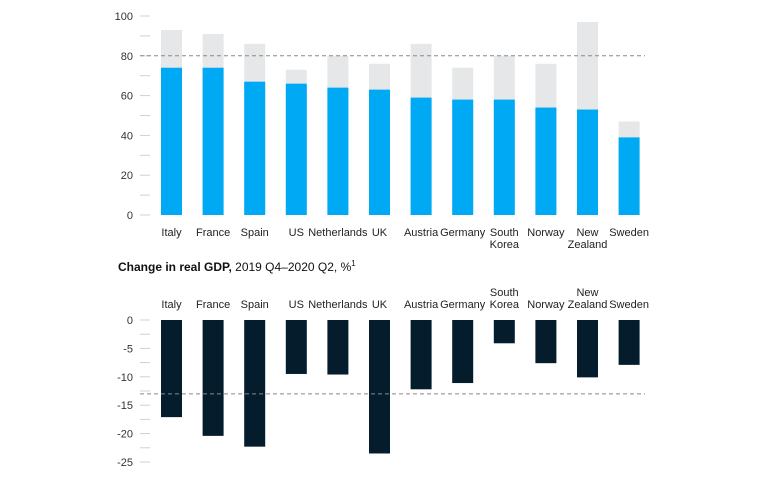  Describe the element at coordinates (128, 349) in the screenshot. I see `y-tick-label: -5` at that location.